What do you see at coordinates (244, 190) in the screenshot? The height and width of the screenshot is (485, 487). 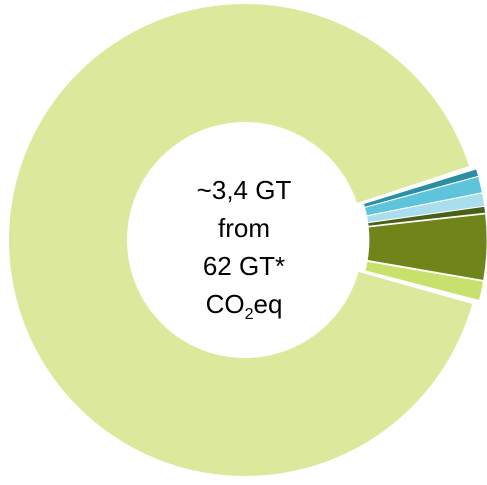 I see `center-label-line-1: ~3,4 GT` at bounding box center [244, 190].